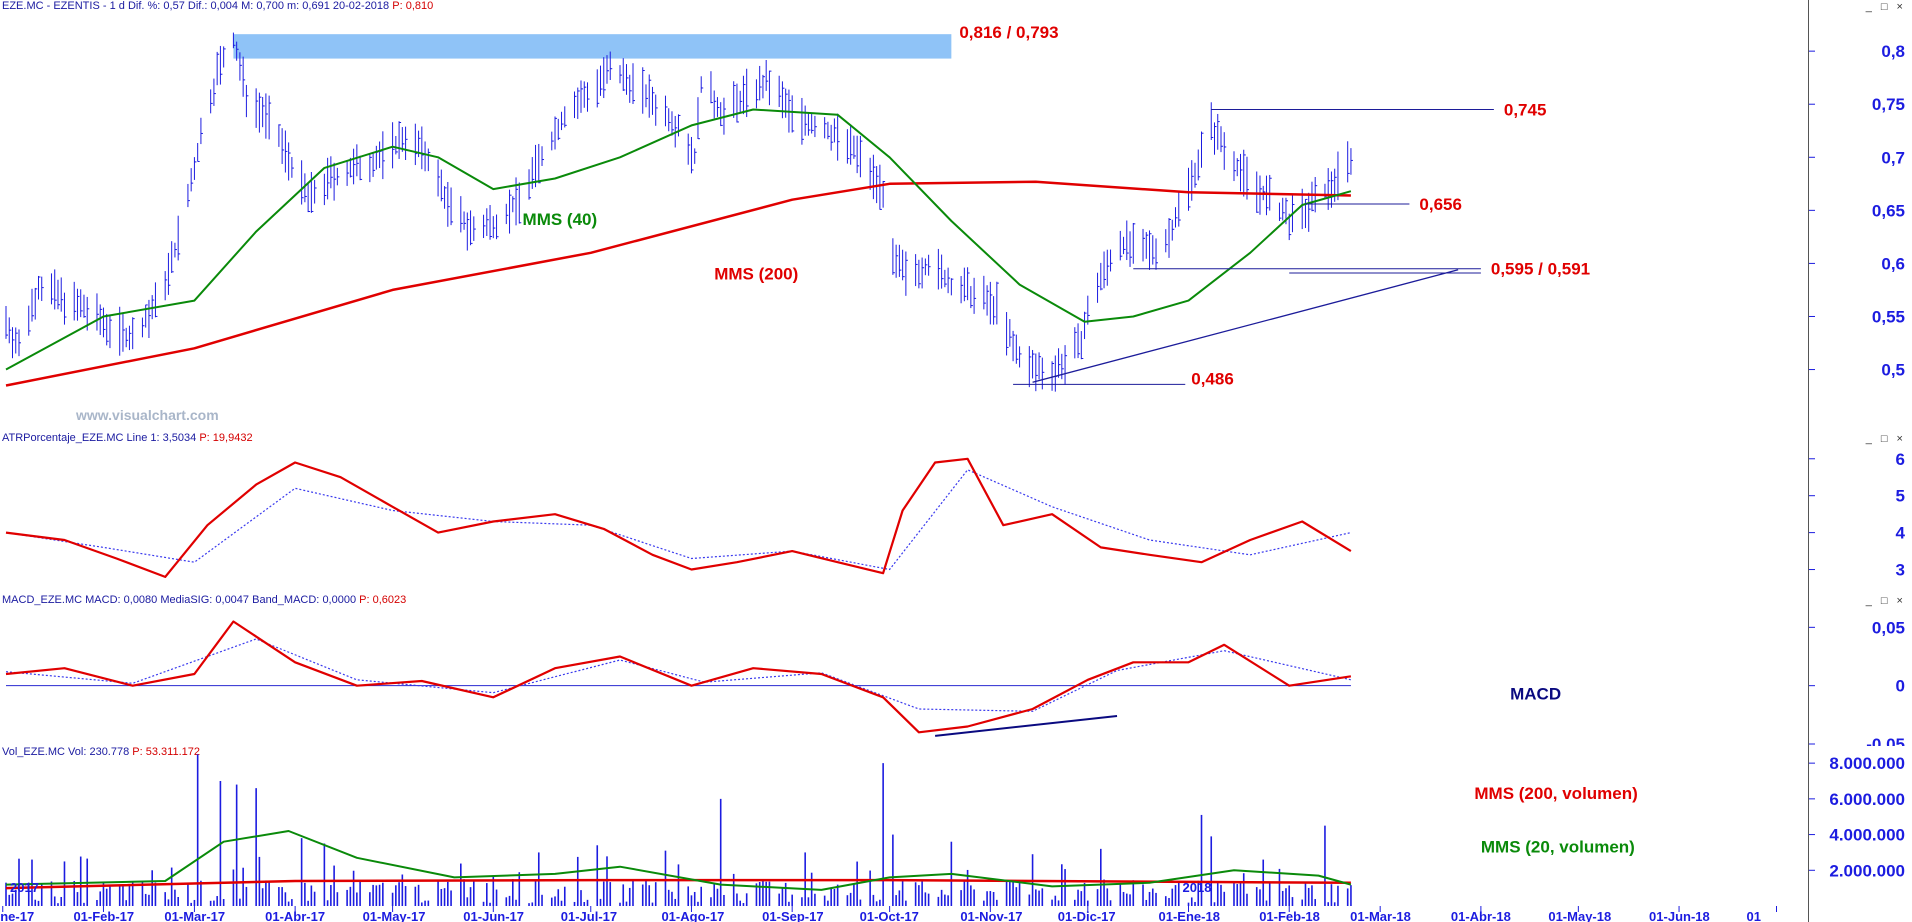  What do you see at coordinates (101, 752) in the screenshot?
I see `volume-header: Vol_EZE.MC Vol: 230.778 P: 53.311.172` at bounding box center [101, 752].